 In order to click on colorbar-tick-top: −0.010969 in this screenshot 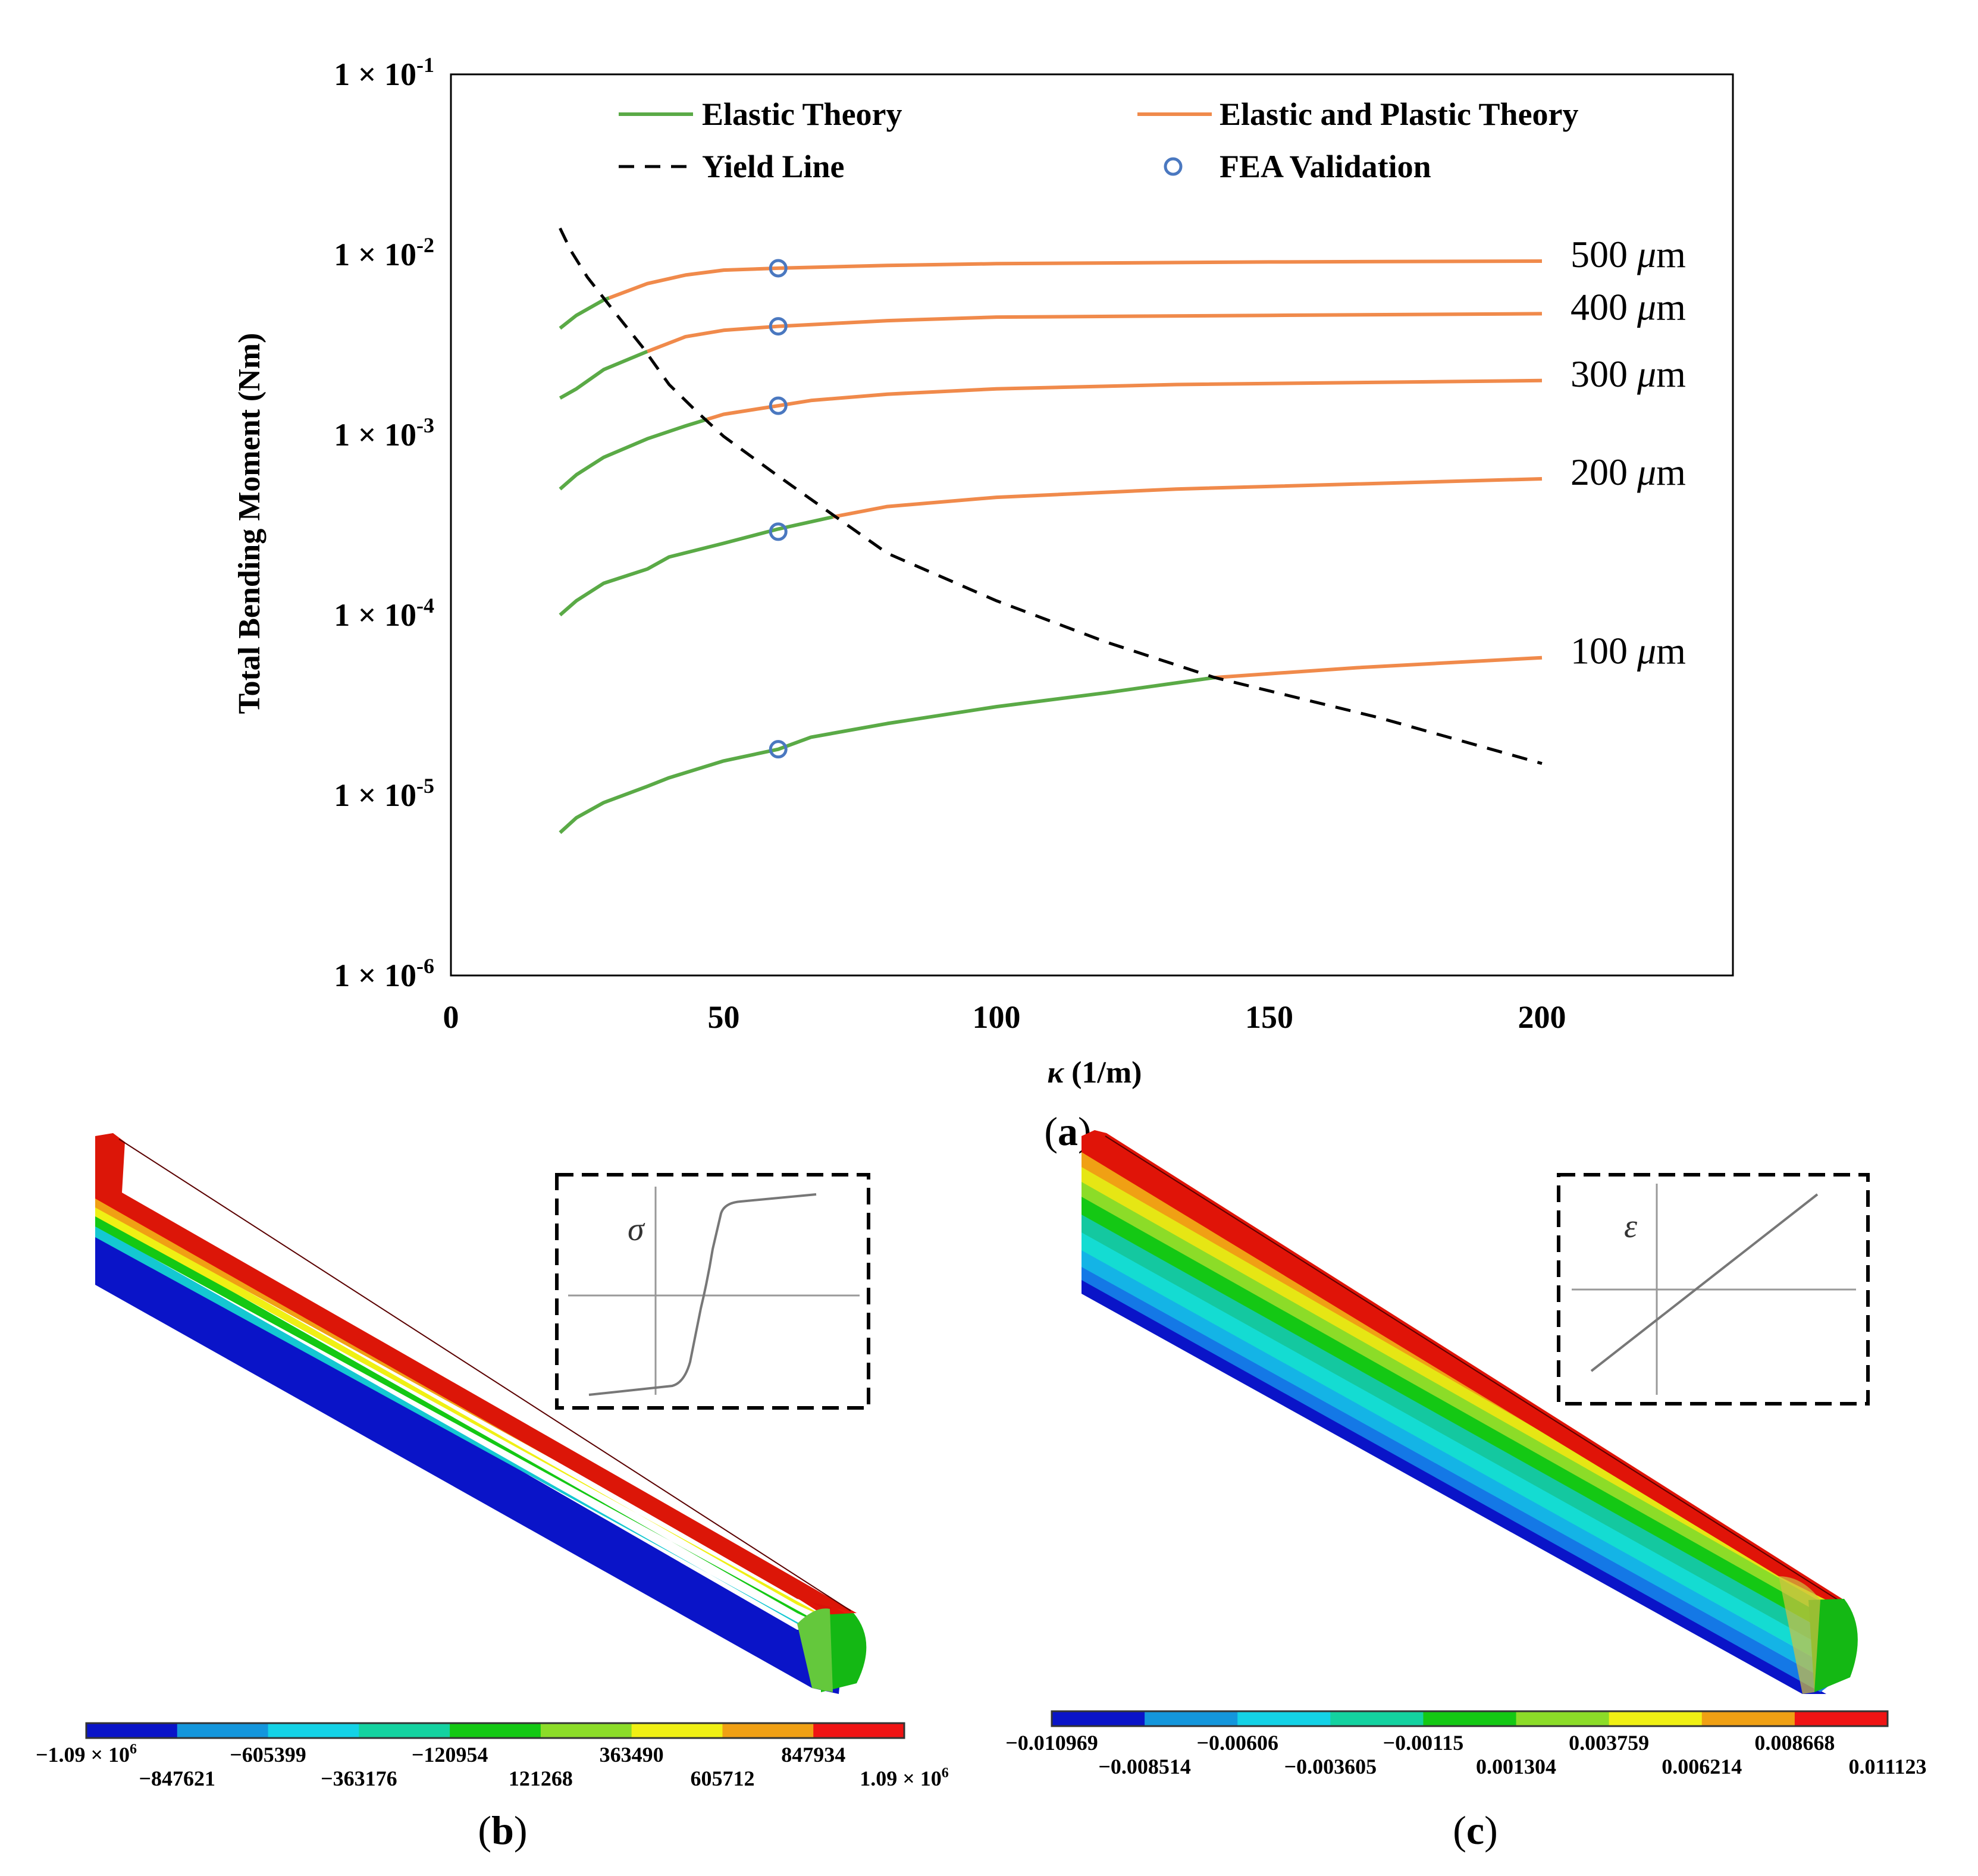, I will do `click(1052, 1743)`.